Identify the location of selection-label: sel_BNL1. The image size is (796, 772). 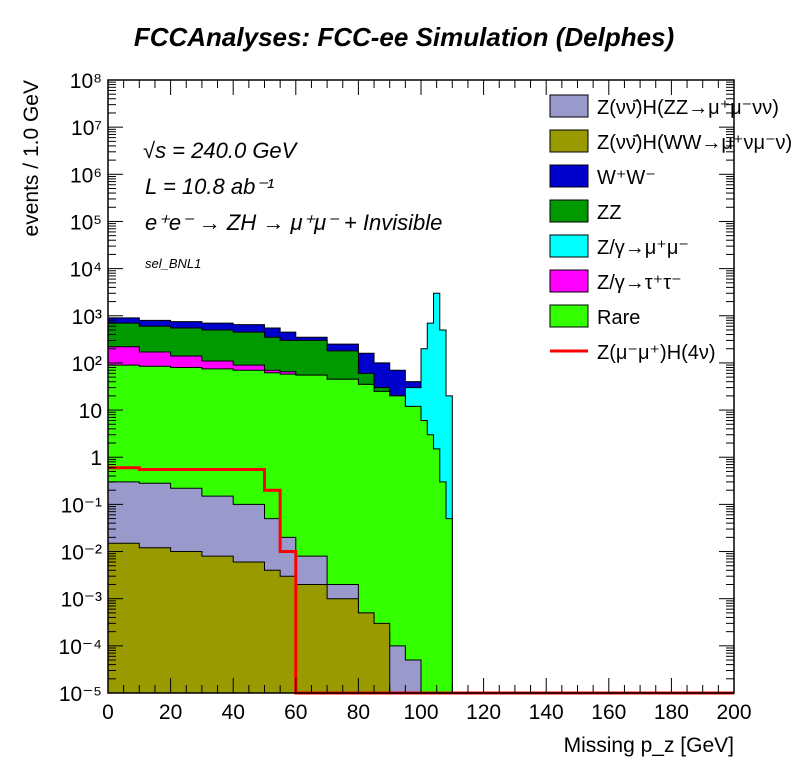
(173, 263).